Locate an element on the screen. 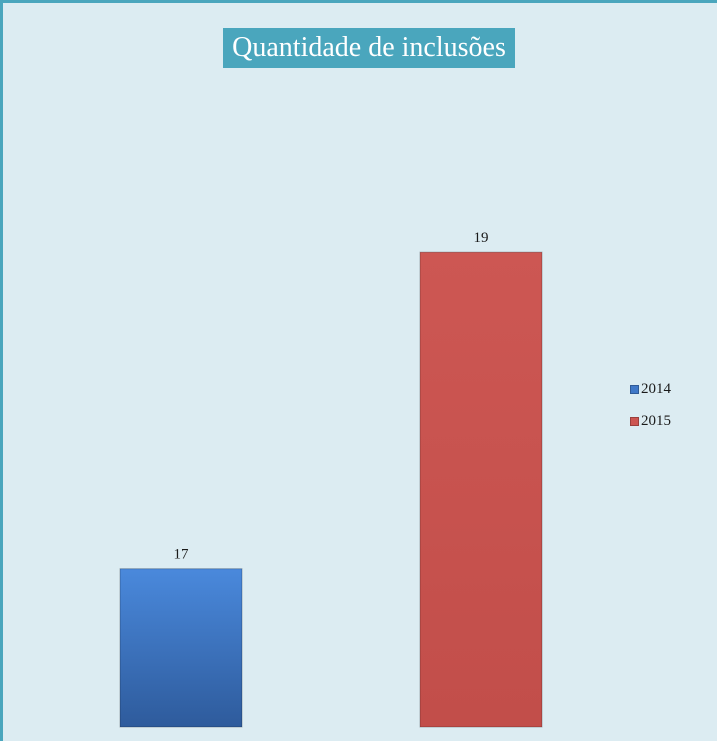 The width and height of the screenshot is (717, 744). legend-swatch-2015 is located at coordinates (634, 421).